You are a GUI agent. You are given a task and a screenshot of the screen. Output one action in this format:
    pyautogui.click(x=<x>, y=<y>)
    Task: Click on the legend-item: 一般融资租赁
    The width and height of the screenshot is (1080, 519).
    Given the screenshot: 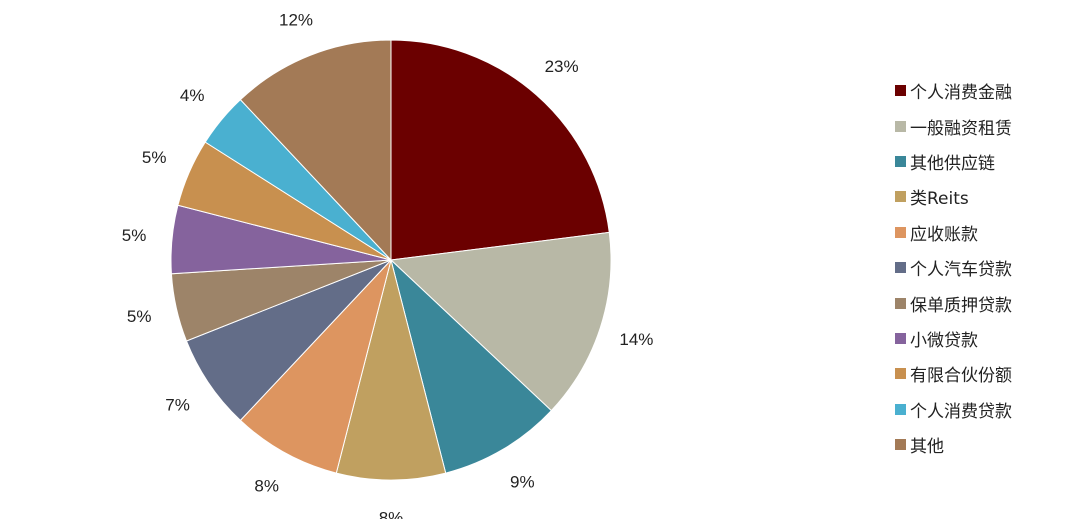 What is the action you would take?
    pyautogui.click(x=985, y=125)
    